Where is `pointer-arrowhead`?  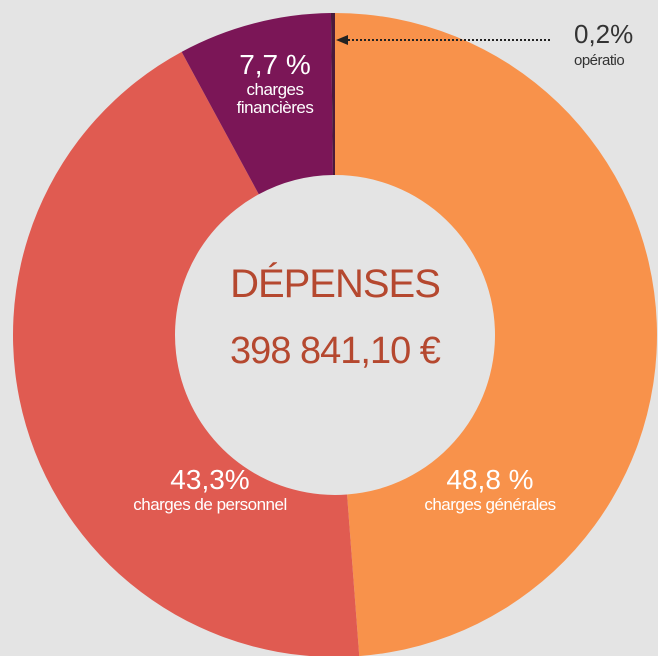 pointer-arrowhead is located at coordinates (342, 40).